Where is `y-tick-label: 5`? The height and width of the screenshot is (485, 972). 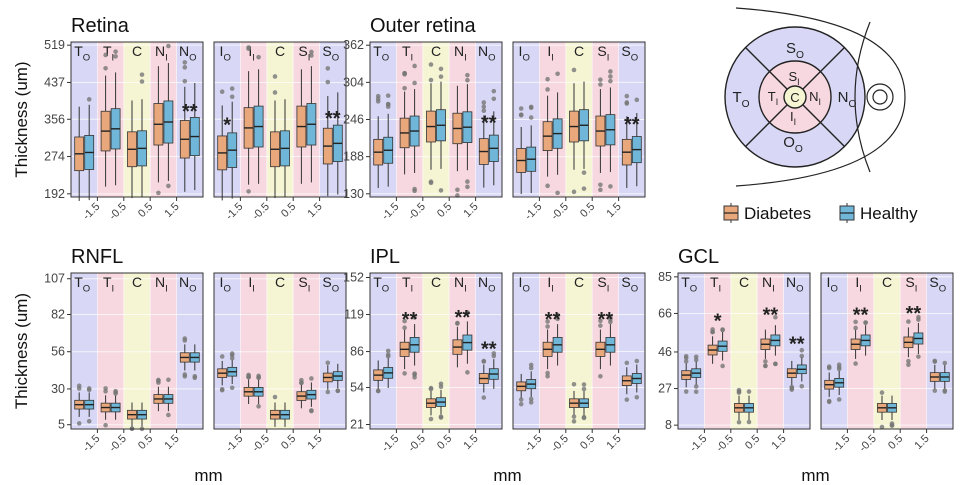 y-tick-label: 5 is located at coordinates (61, 425).